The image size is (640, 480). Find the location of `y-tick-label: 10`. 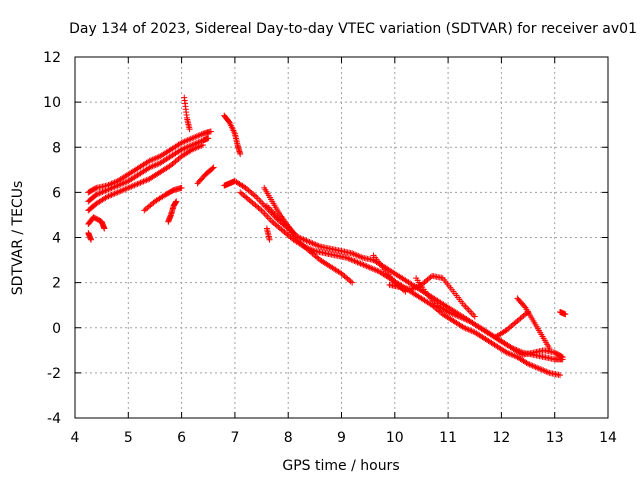

y-tick-label: 10 is located at coordinates (52, 103).